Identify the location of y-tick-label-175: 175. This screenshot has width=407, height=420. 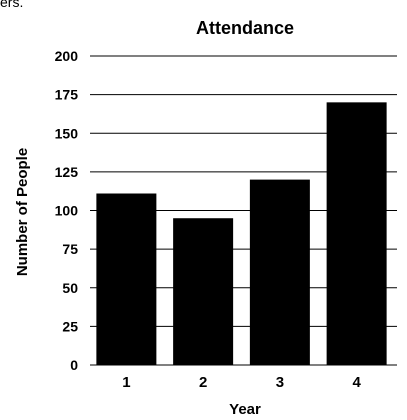
(67, 95).